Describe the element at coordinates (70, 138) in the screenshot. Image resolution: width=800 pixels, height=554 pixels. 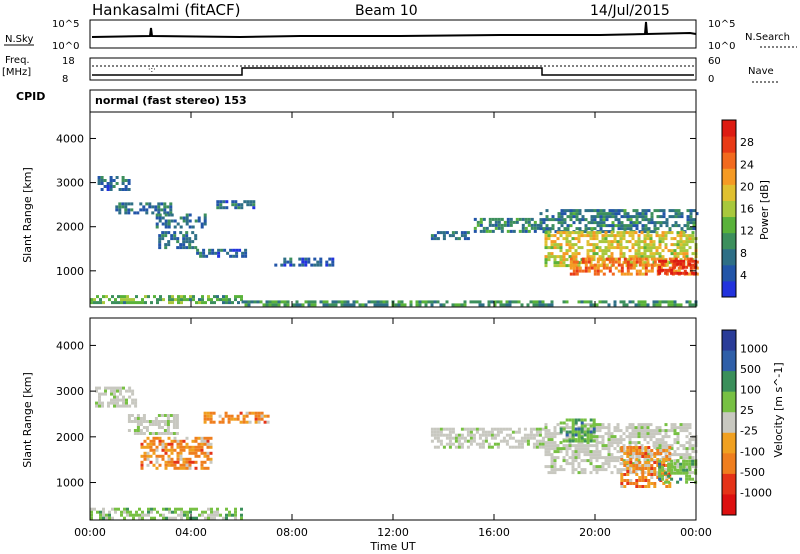
I see `y-tick-label: 4000` at that location.